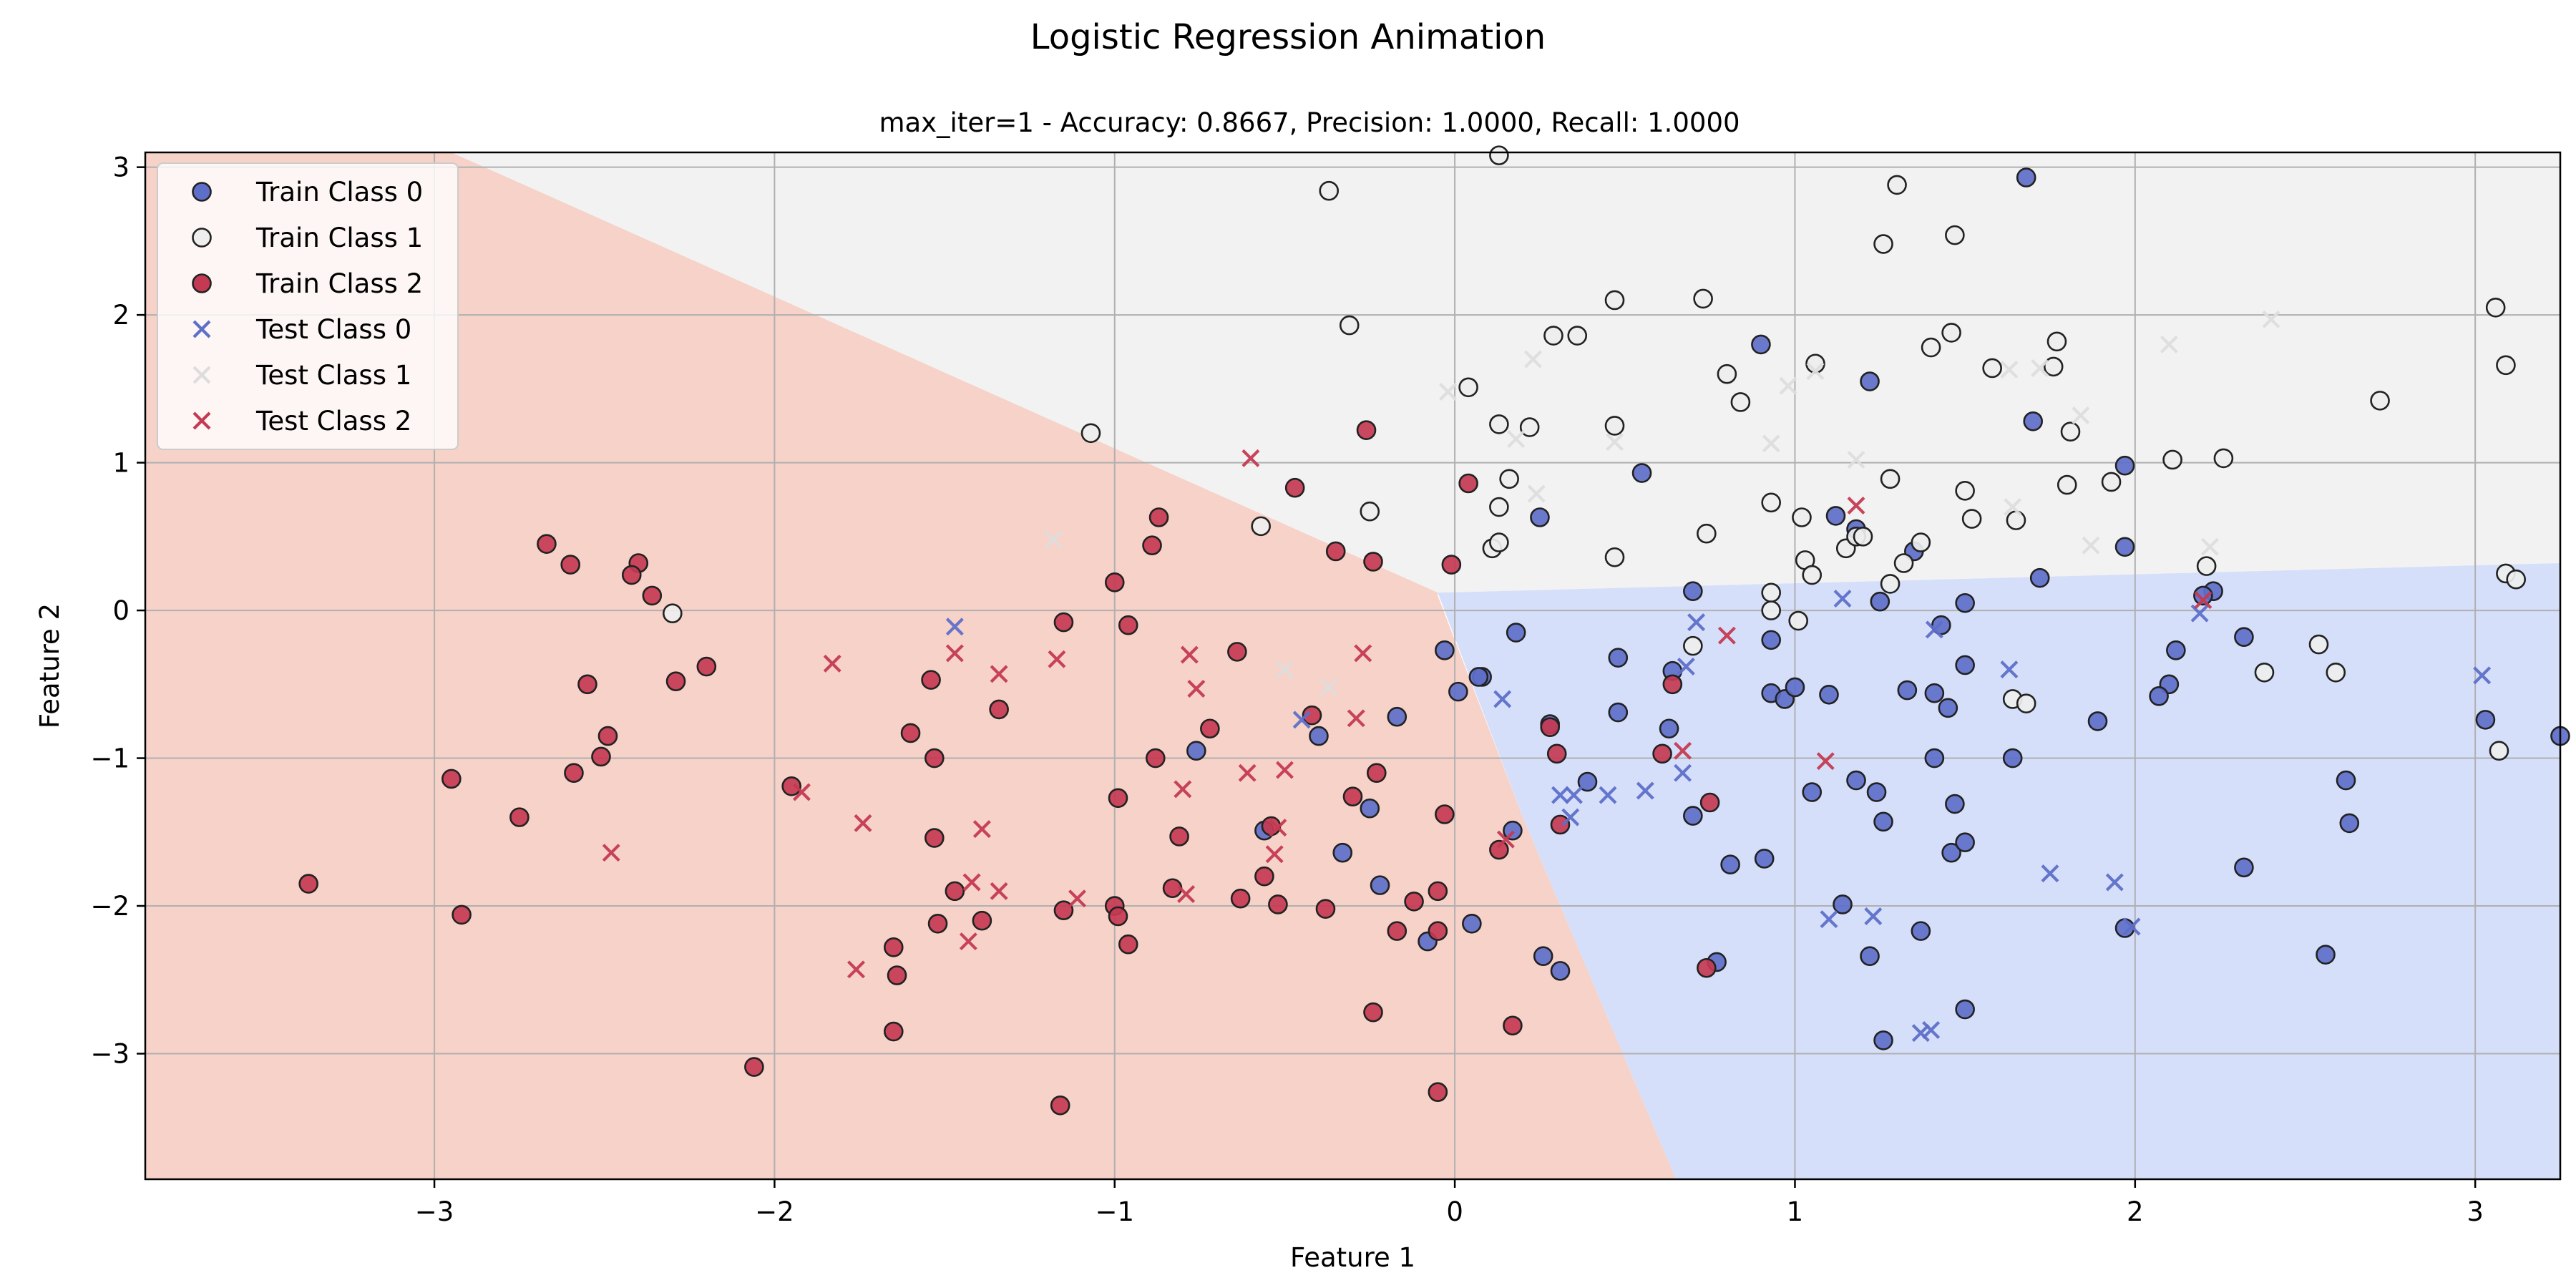 The image size is (2576, 1288). I want to click on y-tick-label: 0, so click(121, 610).